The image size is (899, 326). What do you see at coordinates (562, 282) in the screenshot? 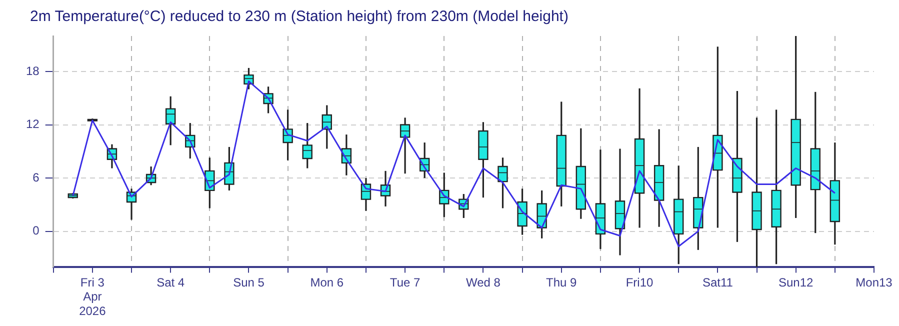
I see `x-tick-label: Thu 9` at bounding box center [562, 282].